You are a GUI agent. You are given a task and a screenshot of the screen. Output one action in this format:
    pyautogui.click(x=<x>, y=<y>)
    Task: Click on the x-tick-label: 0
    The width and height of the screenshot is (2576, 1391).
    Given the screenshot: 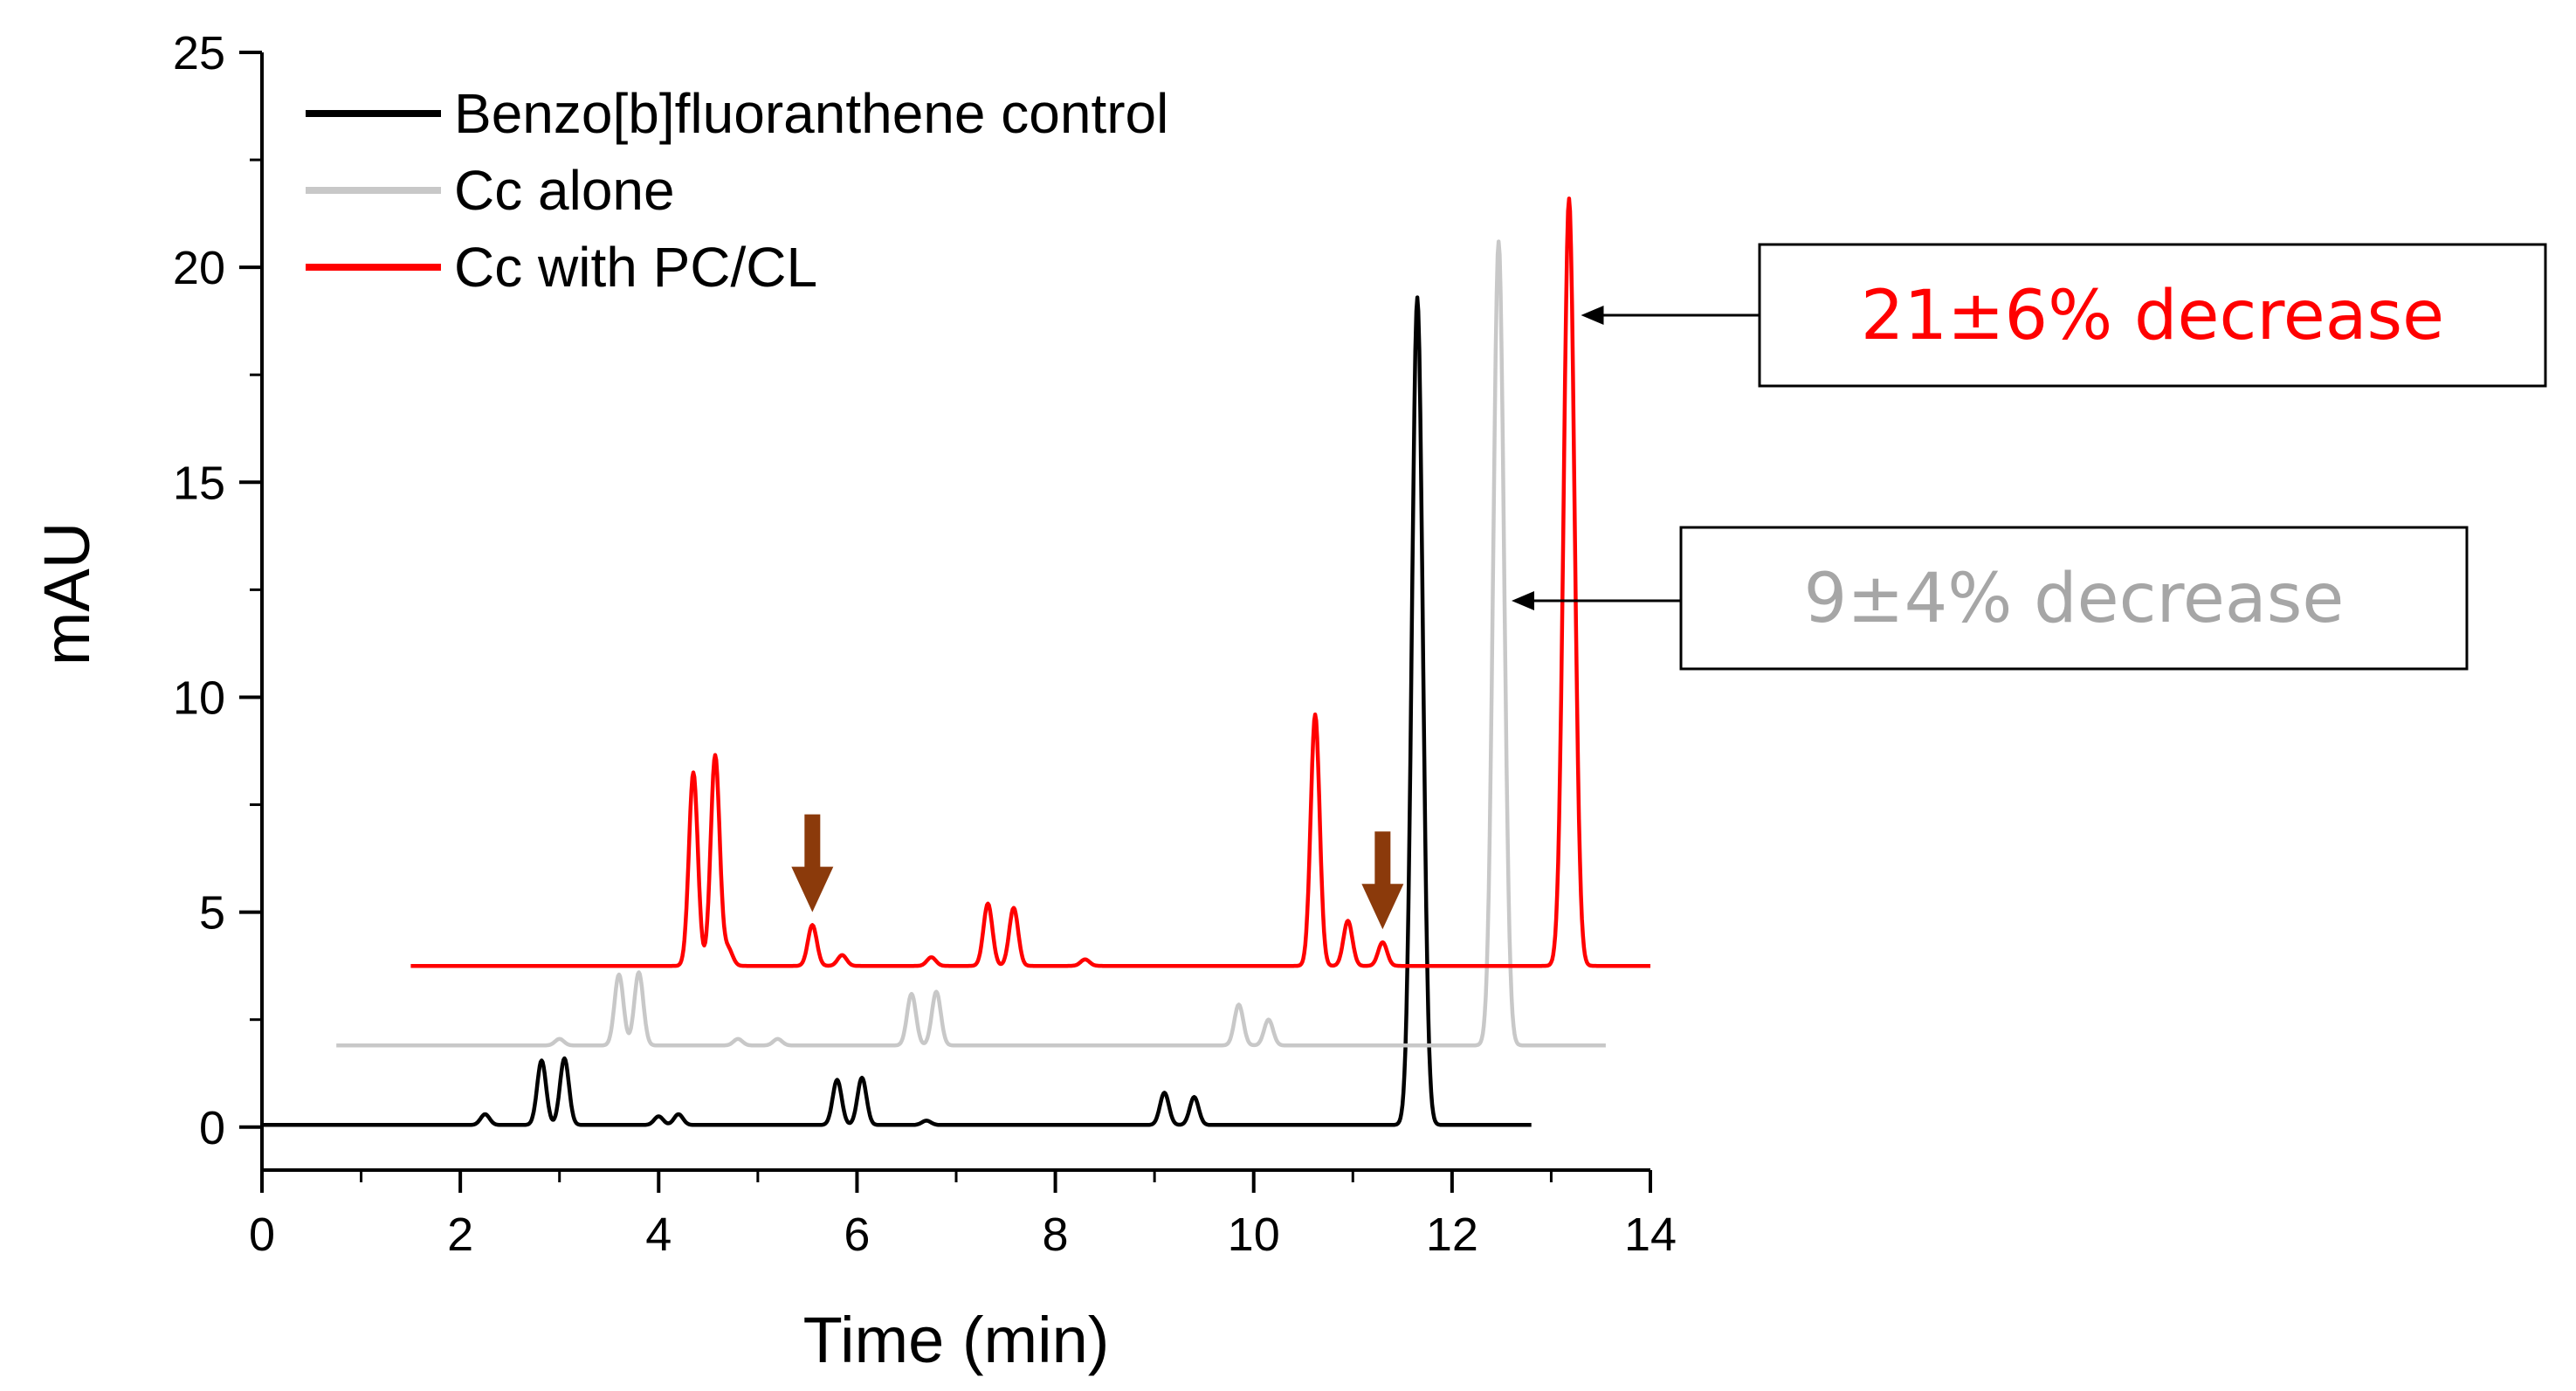 What is the action you would take?
    pyautogui.click(x=262, y=1235)
    